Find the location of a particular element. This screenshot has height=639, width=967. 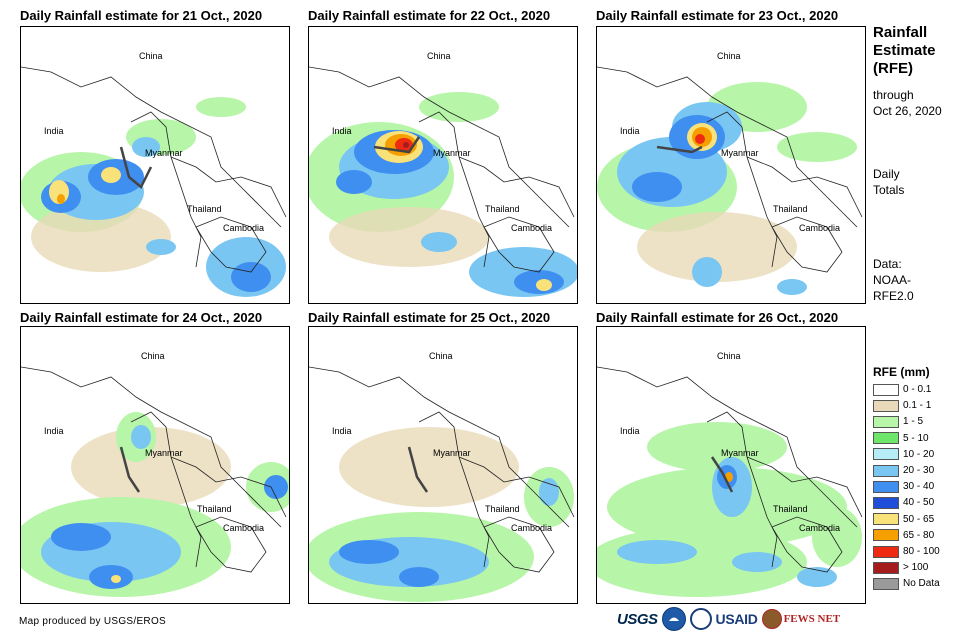

sidebar-totals-line2: Totals is located at coordinates (889, 190).